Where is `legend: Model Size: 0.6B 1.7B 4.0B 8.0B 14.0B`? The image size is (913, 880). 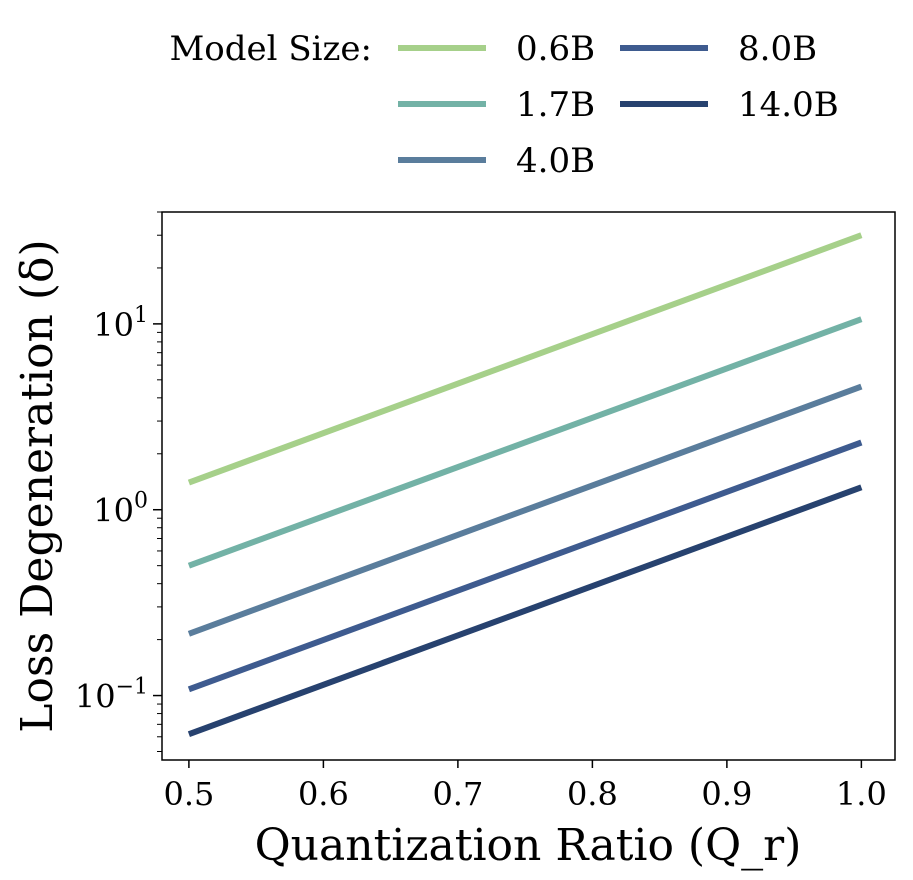 legend: Model Size: 0.6B 1.7B 4.0B 8.0B 14.0B is located at coordinates (503, 105).